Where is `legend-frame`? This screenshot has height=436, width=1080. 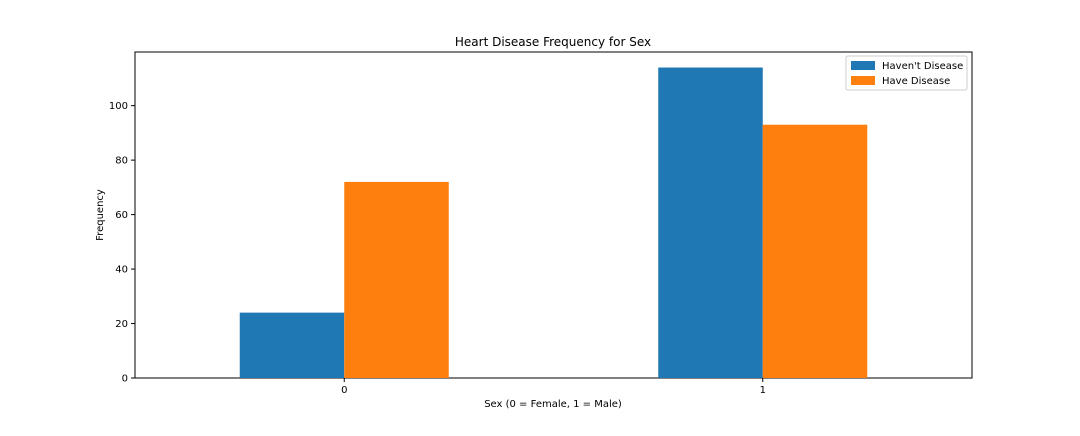
legend-frame is located at coordinates (906, 73).